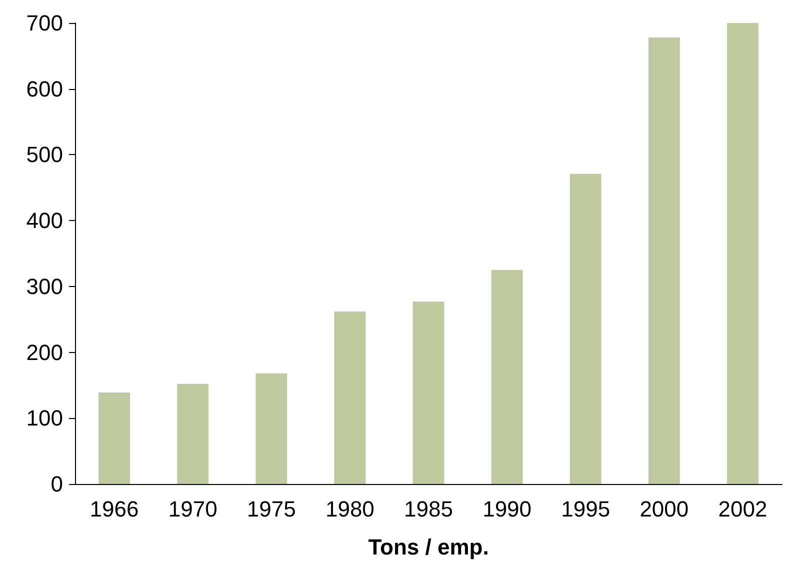 The height and width of the screenshot is (573, 802). I want to click on y-tick-label: 0, so click(56, 484).